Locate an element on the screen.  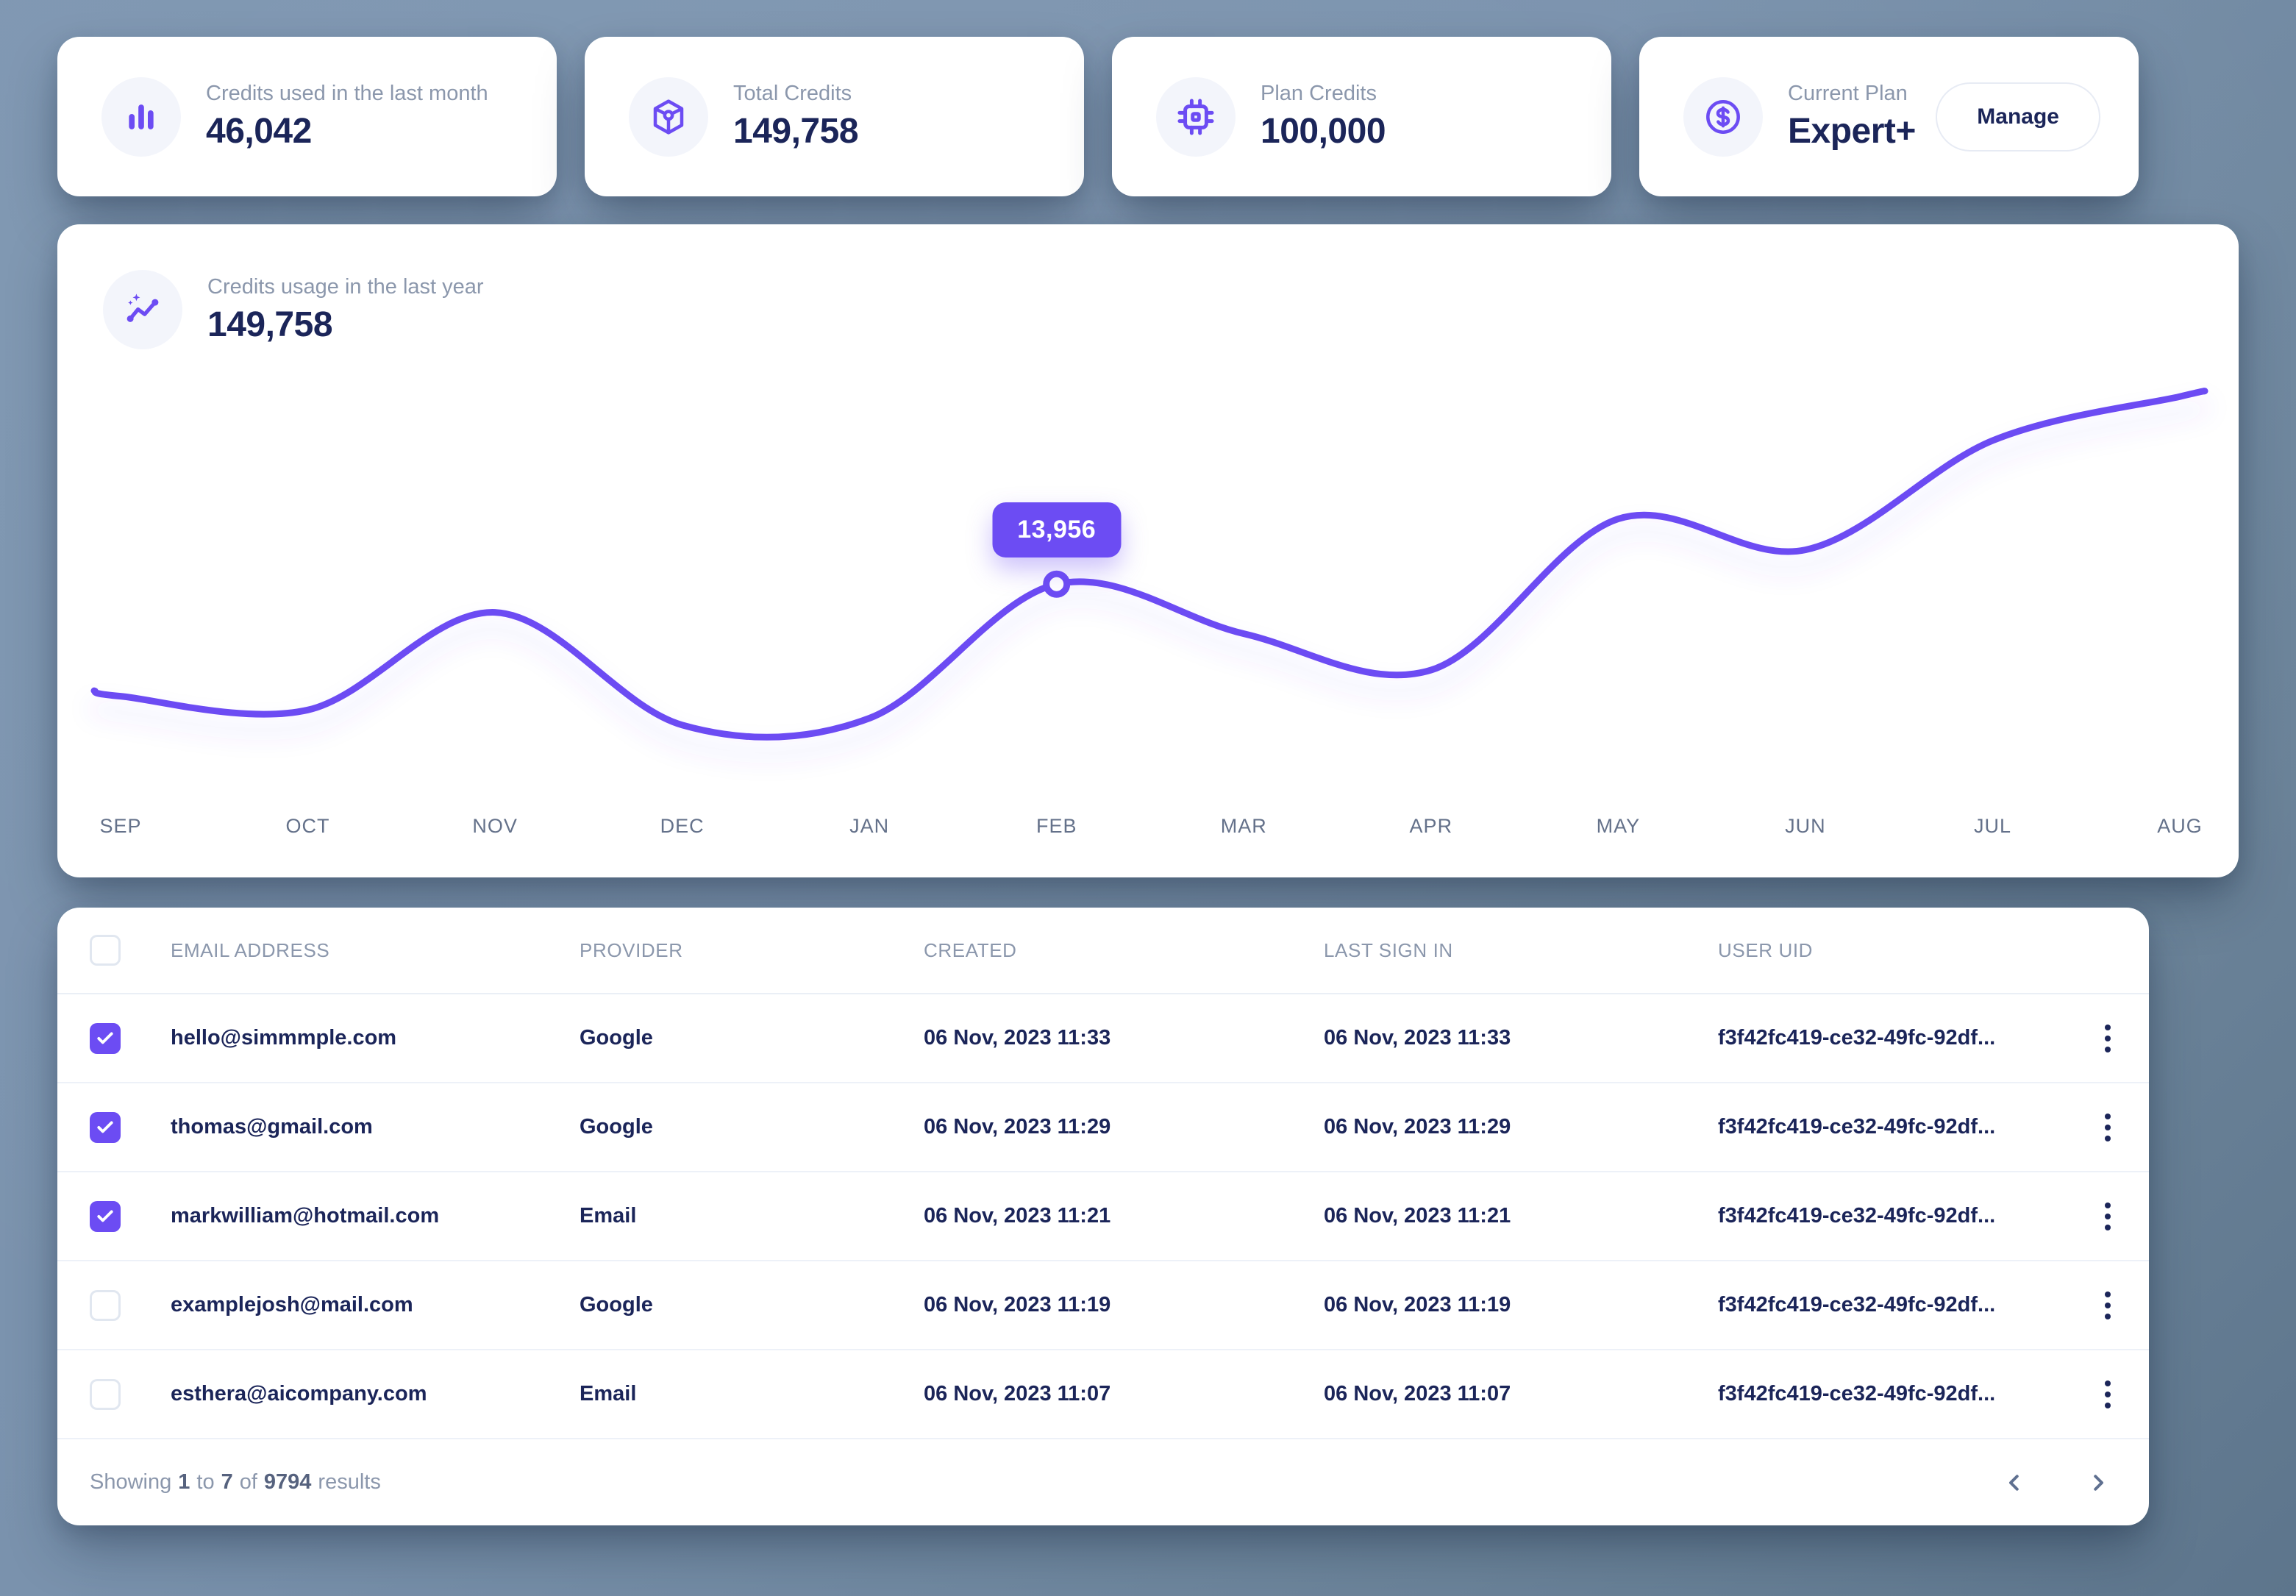
column-header-email: EMAIL ADDRESS is located at coordinates (250, 949).